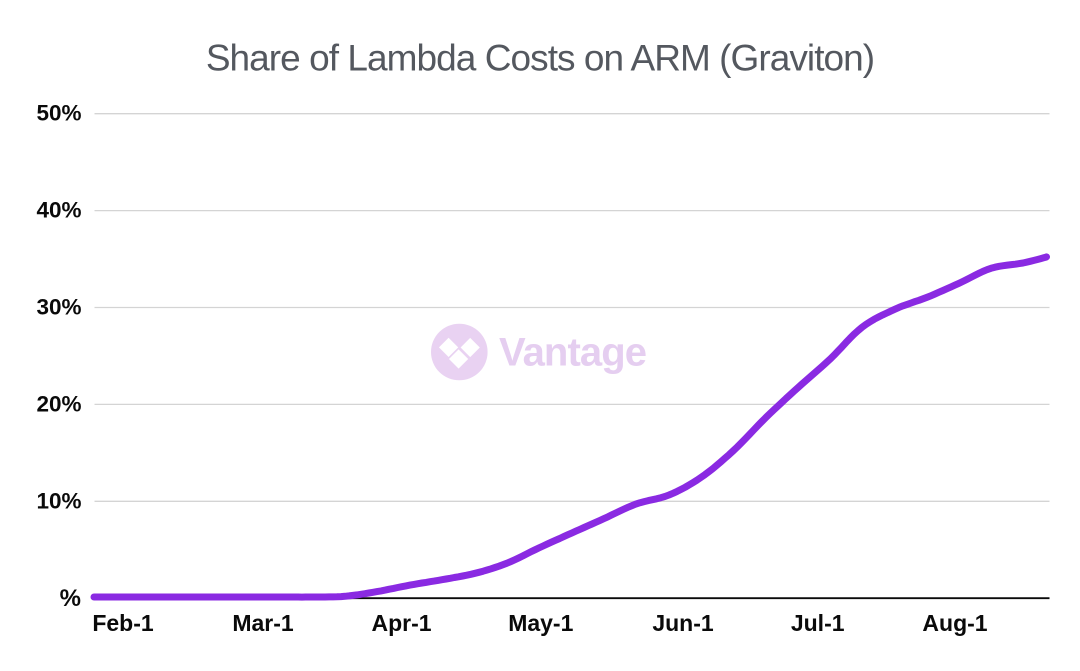 The height and width of the screenshot is (671, 1080). I want to click on svg-text: Mar-1, so click(263, 623).